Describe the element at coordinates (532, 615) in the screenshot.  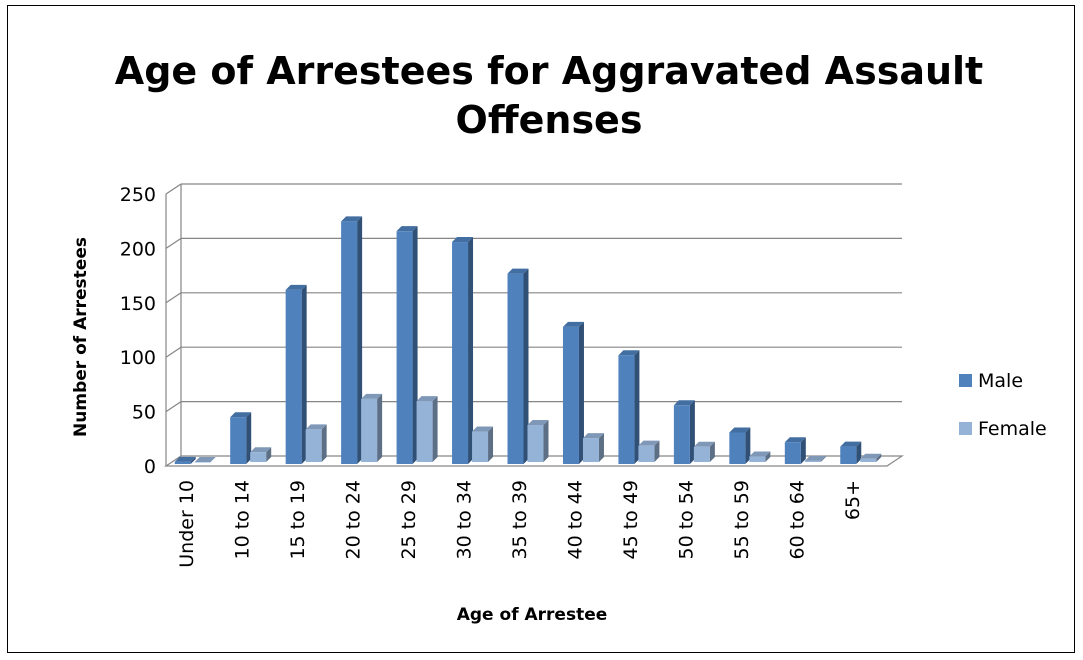
I see `x-axis-title: Age of Arrestee` at that location.